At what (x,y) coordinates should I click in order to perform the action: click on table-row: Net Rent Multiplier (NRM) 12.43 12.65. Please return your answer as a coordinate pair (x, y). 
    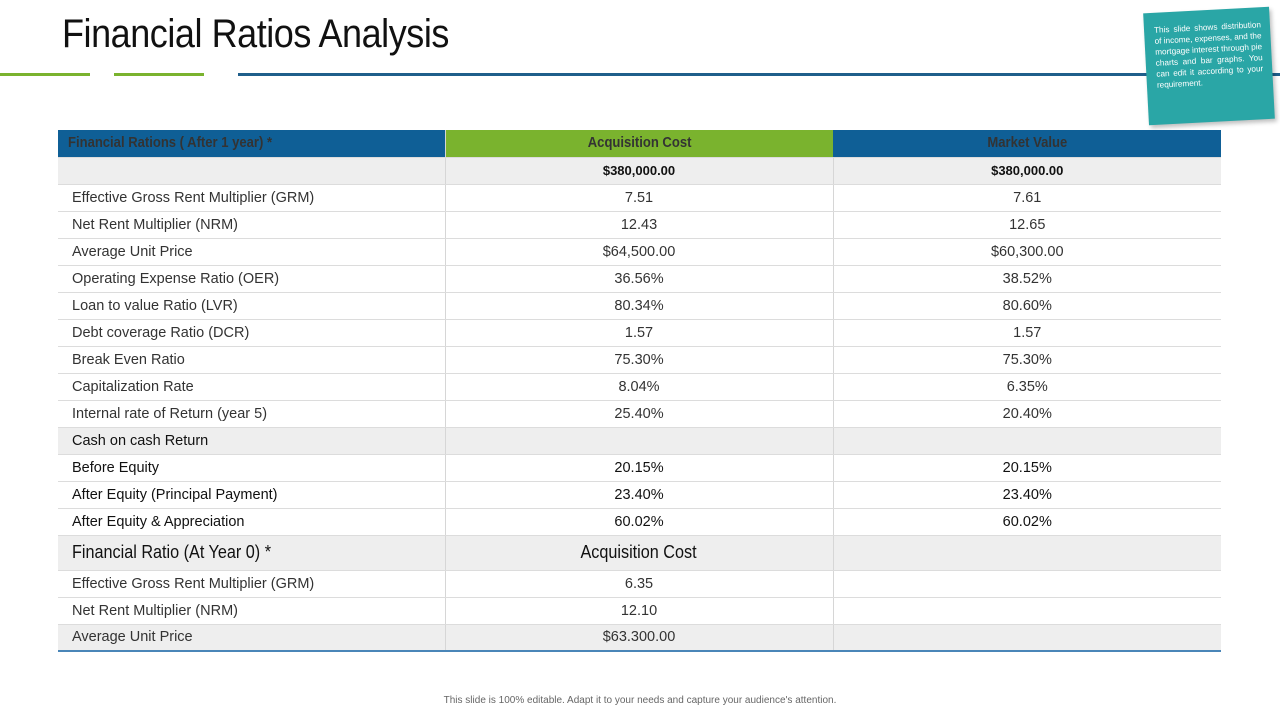
    Looking at the image, I should click on (639, 225).